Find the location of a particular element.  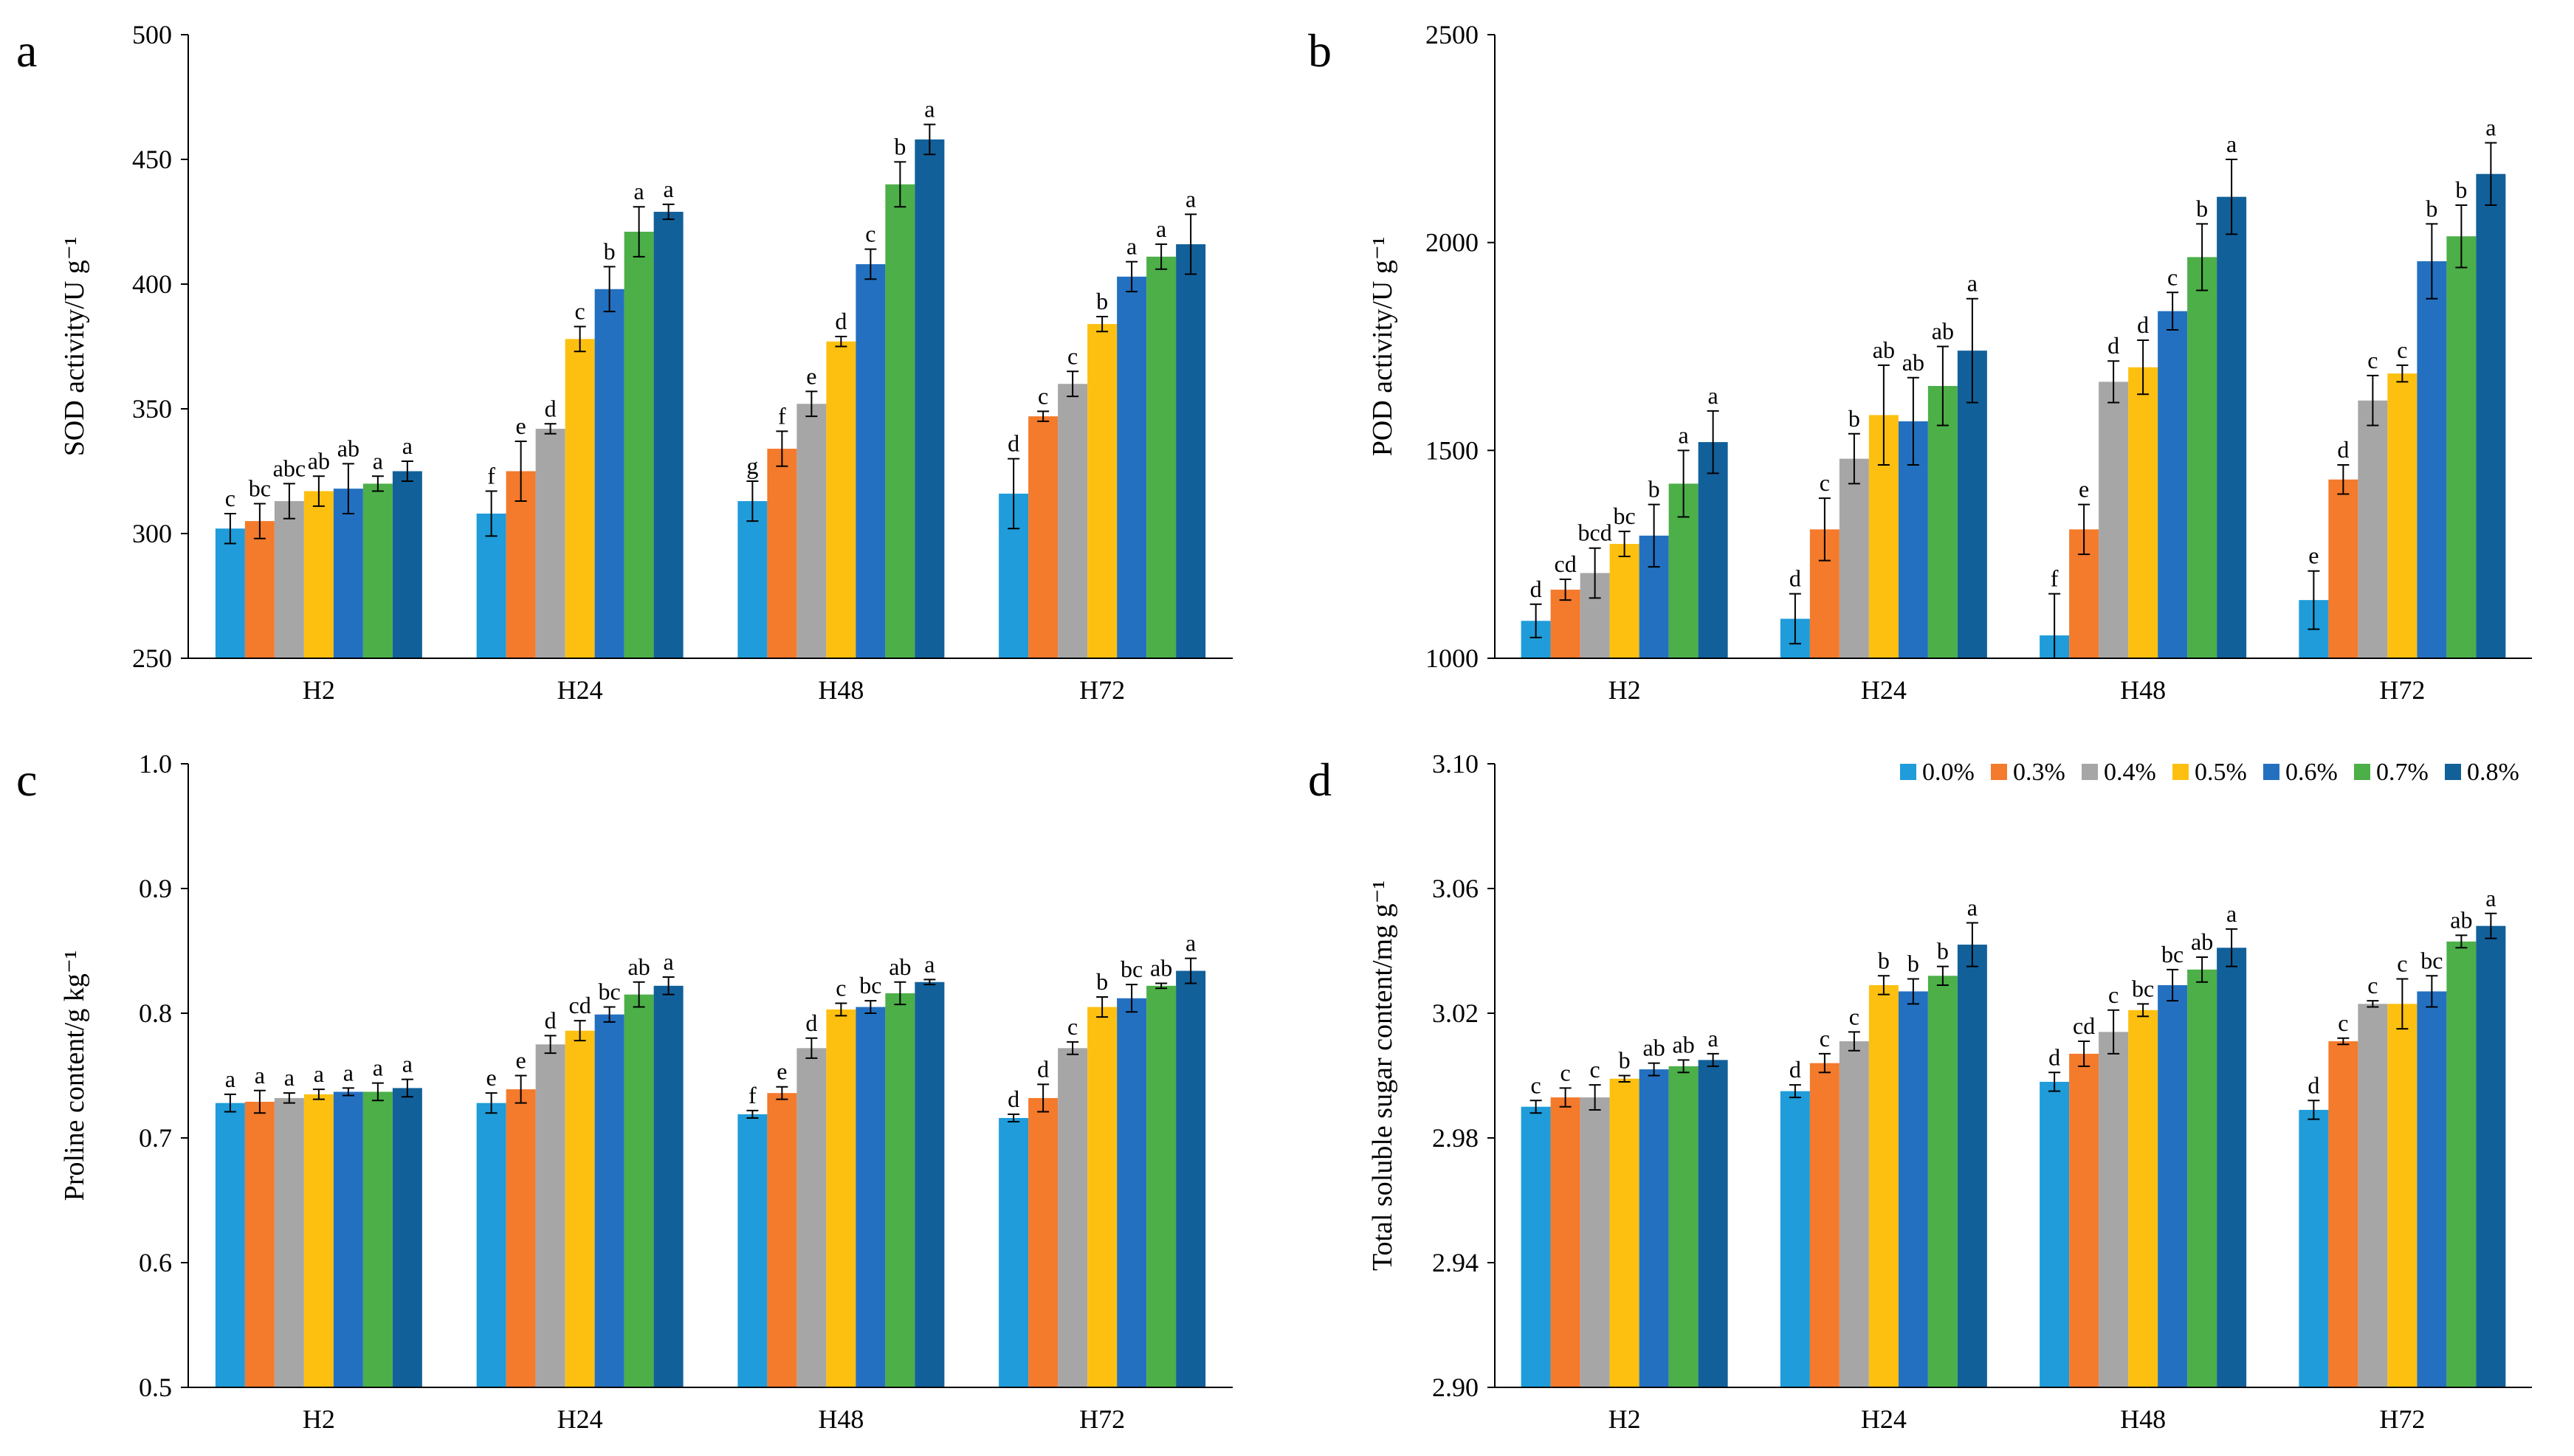

bar-H24-0.5% is located at coordinates (1883, 1185).